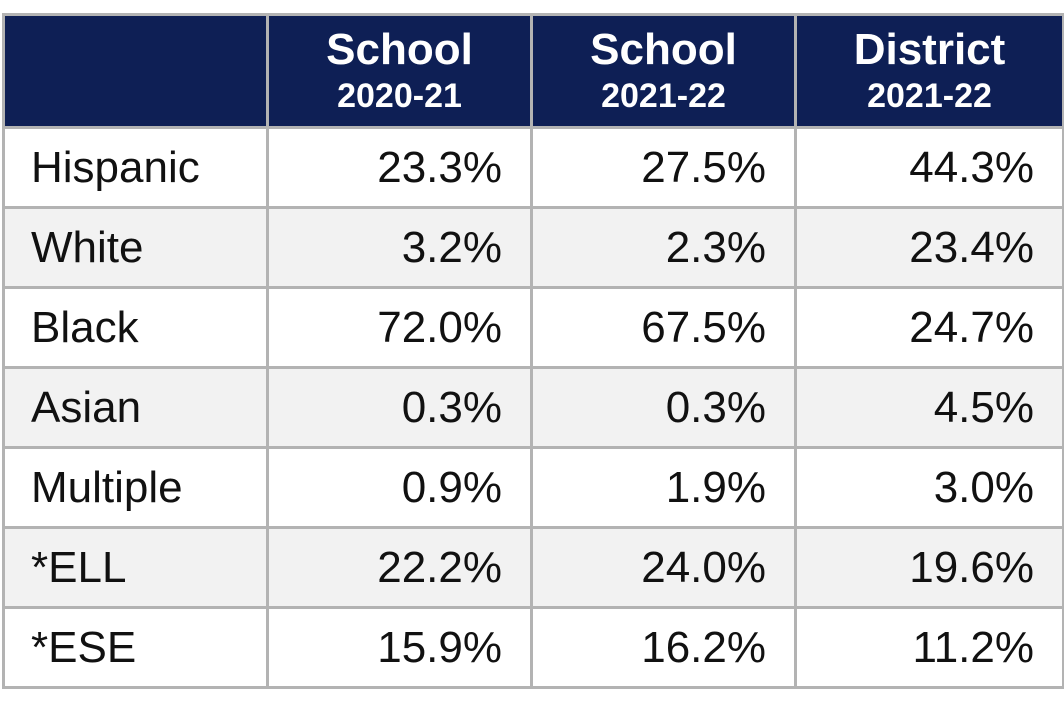  Describe the element at coordinates (135, 407) in the screenshot. I see `row-label: Asian` at that location.